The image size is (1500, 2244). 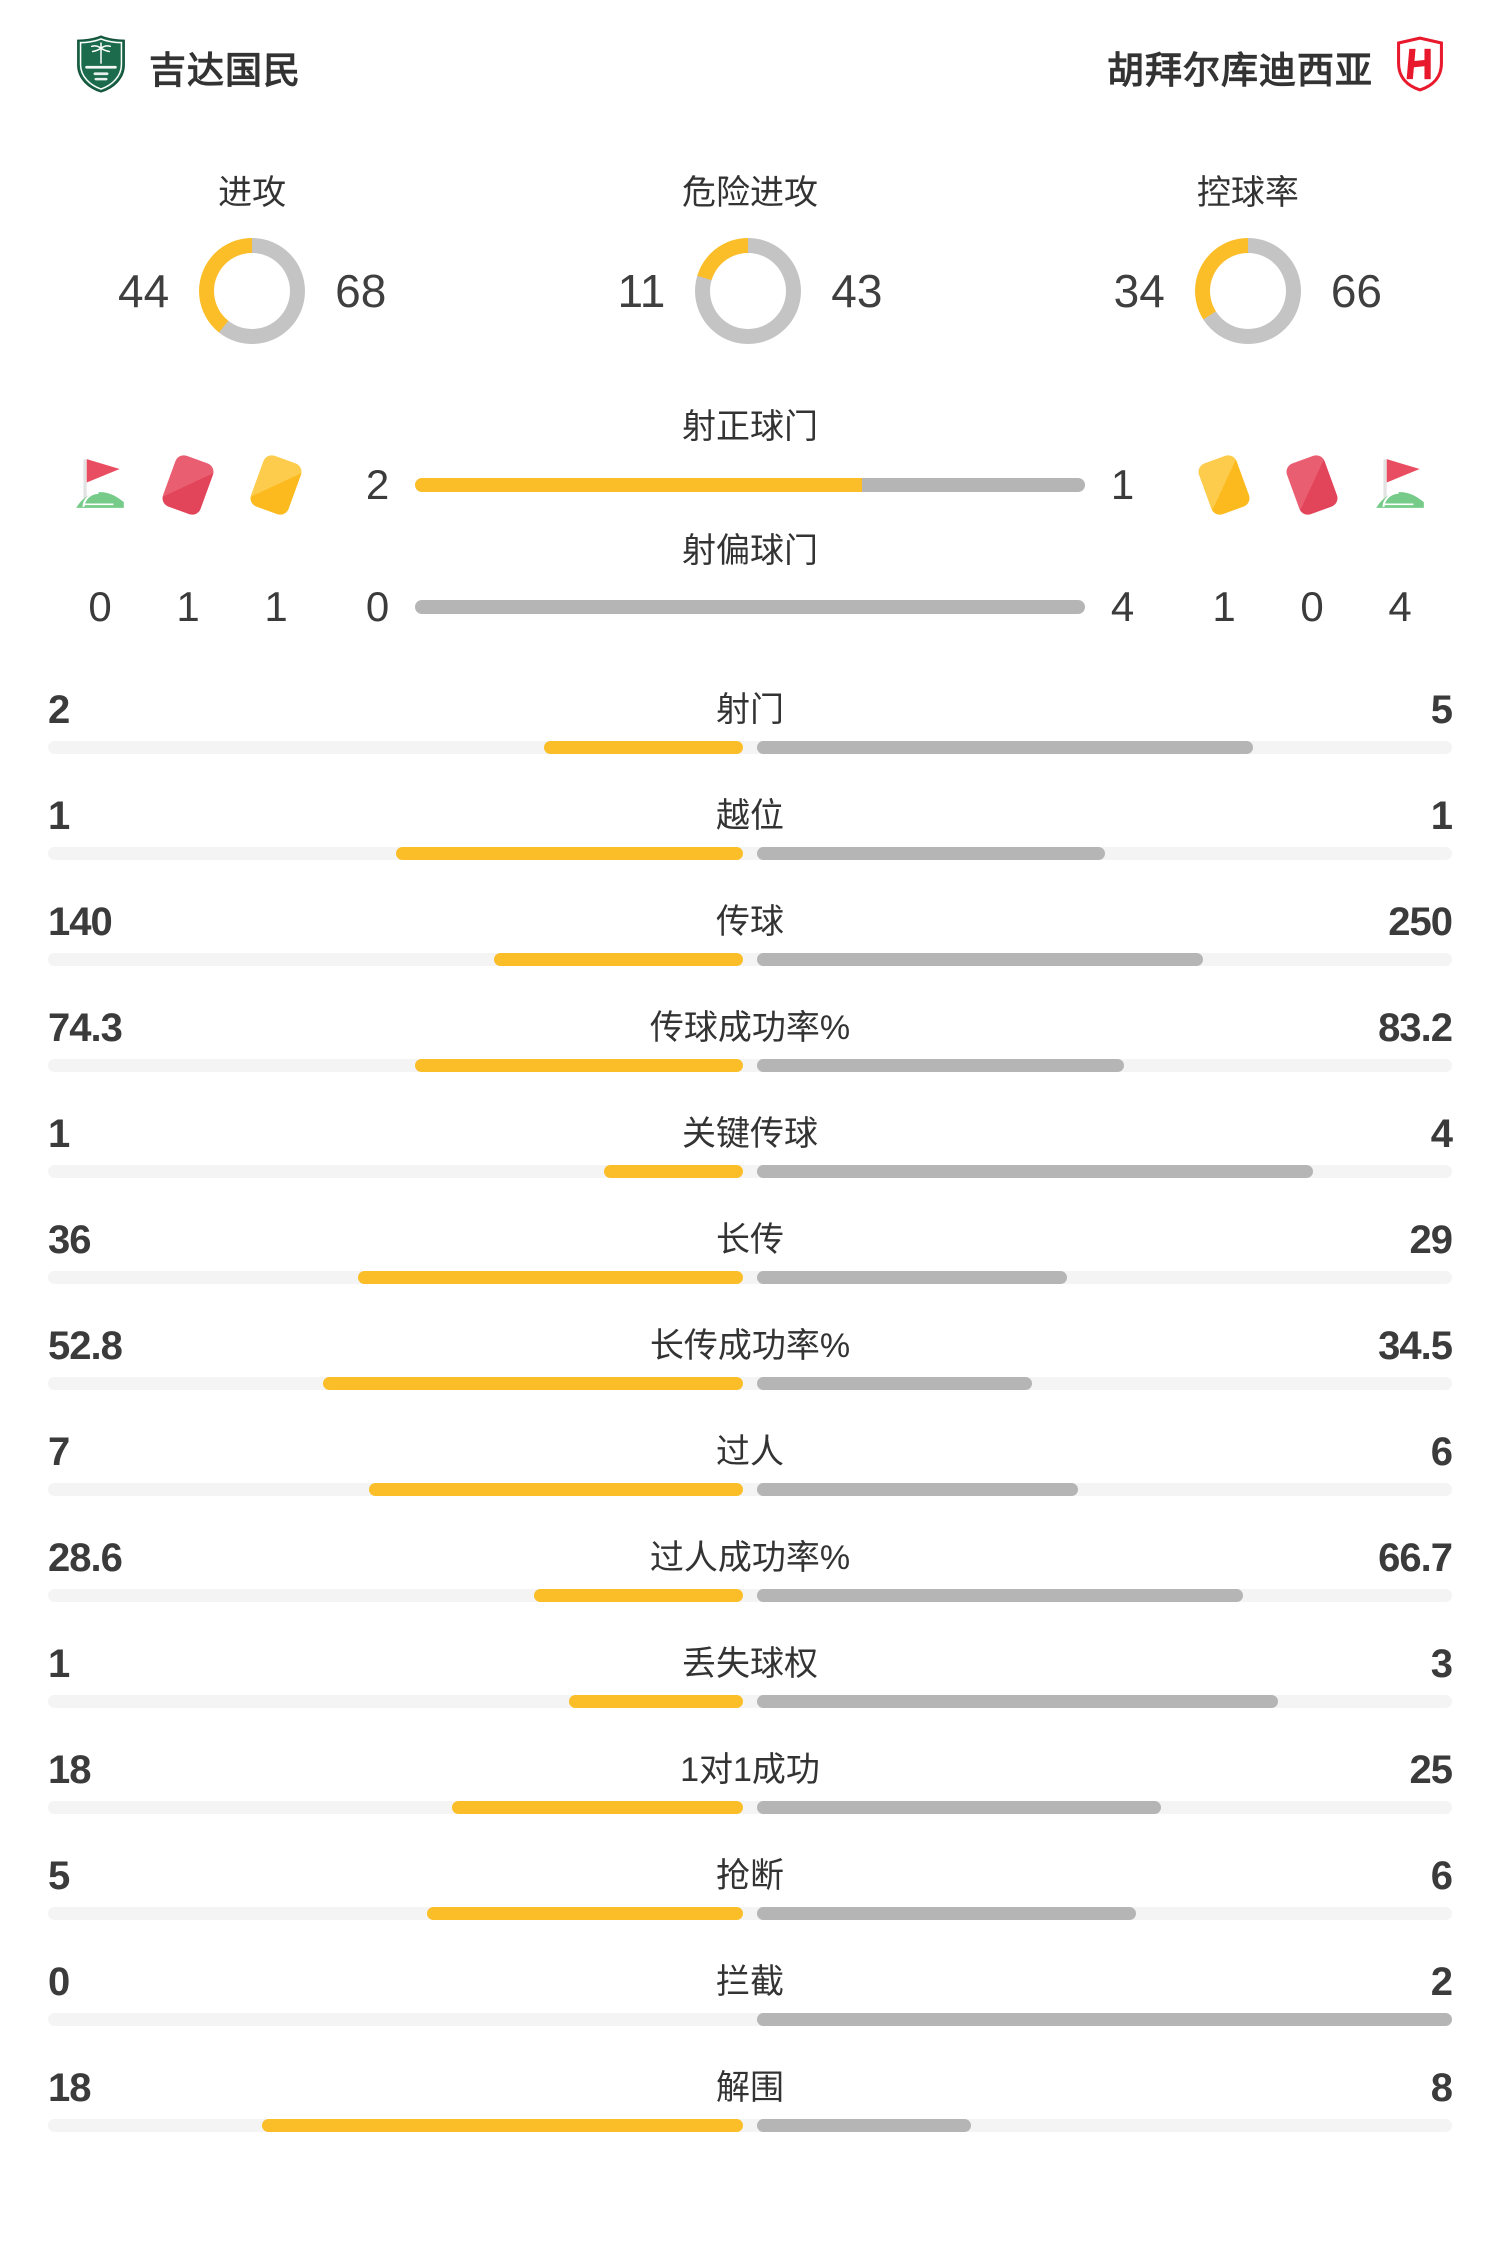 I want to click on home-value: 18, so click(x=69, y=2088).